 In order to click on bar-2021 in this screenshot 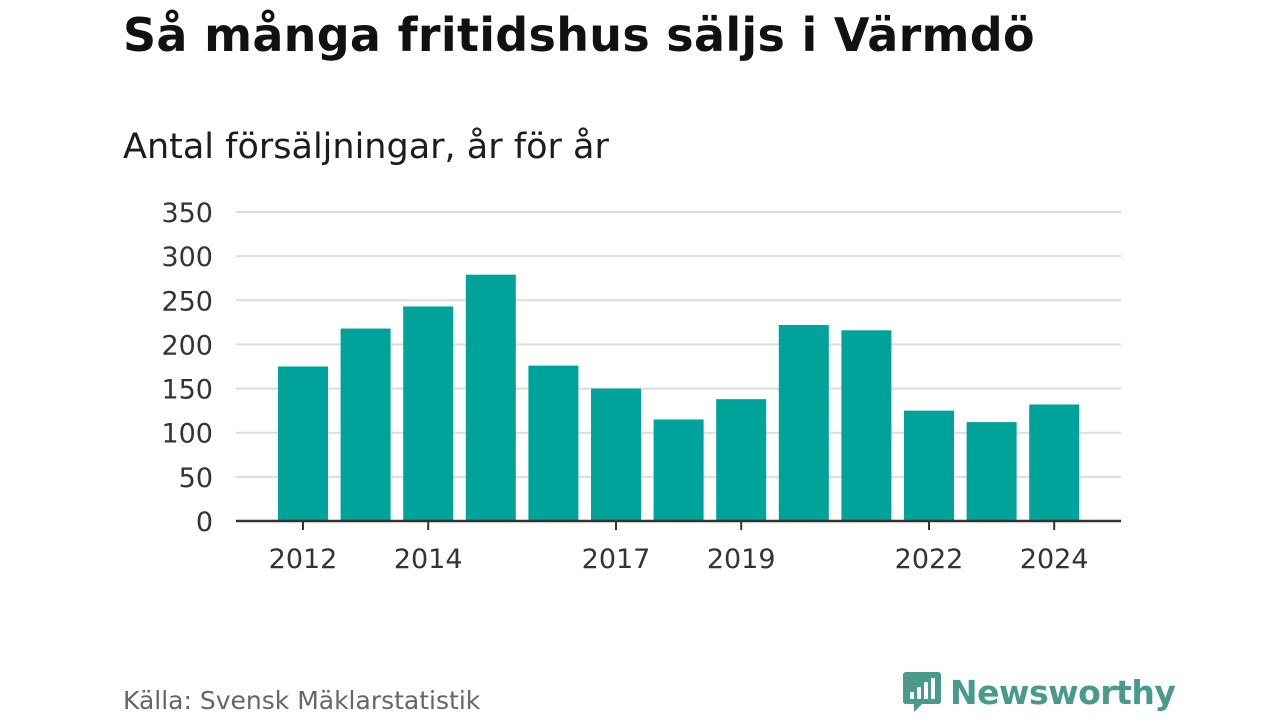, I will do `click(866, 425)`.